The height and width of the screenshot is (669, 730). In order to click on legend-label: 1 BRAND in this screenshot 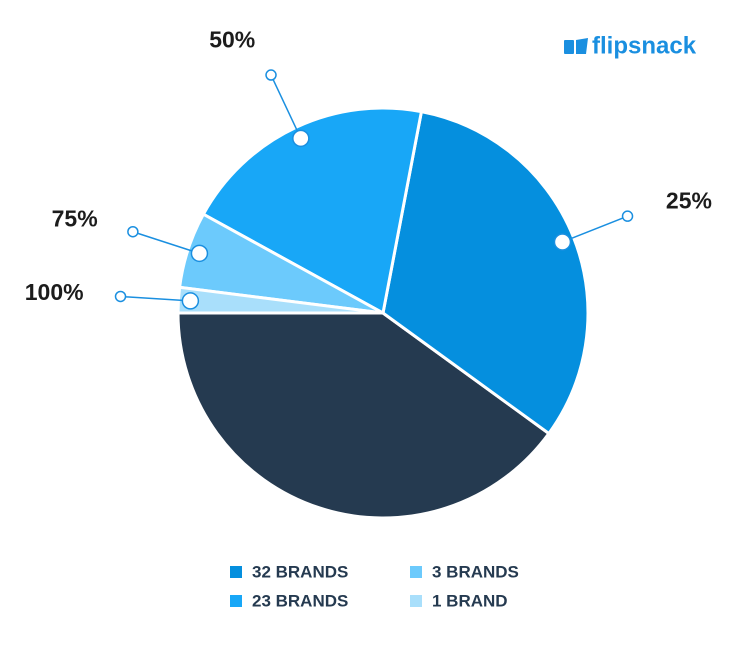, I will do `click(470, 600)`.